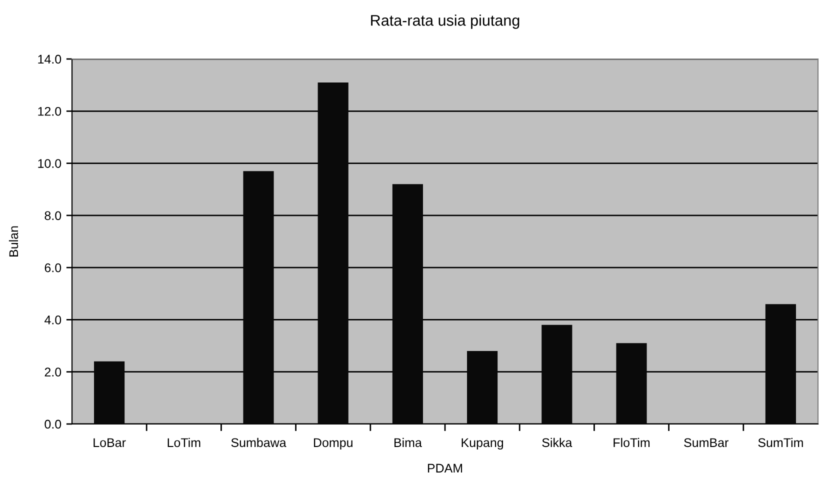  What do you see at coordinates (50, 111) in the screenshot?
I see `y-tick-label: 12.0` at bounding box center [50, 111].